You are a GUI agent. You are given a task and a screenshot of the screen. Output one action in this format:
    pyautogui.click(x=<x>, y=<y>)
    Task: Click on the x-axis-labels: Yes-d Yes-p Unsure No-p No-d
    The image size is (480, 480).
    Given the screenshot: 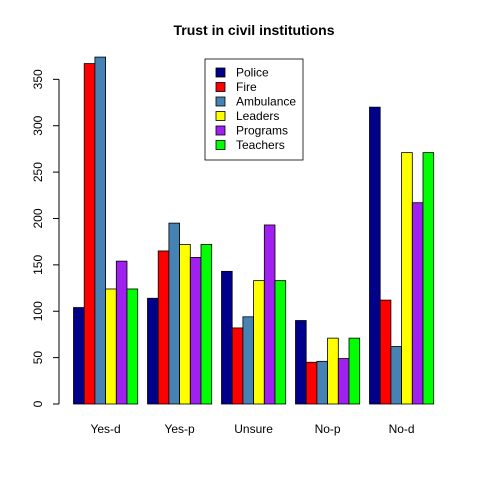 What is the action you would take?
    pyautogui.click(x=252, y=429)
    